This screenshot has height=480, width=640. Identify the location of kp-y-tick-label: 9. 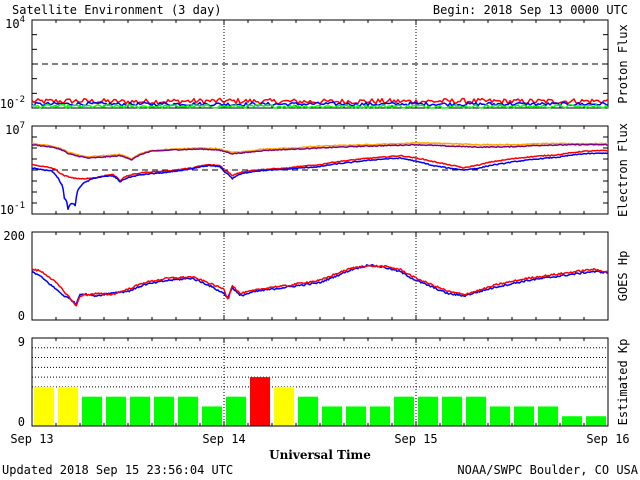
(21, 342).